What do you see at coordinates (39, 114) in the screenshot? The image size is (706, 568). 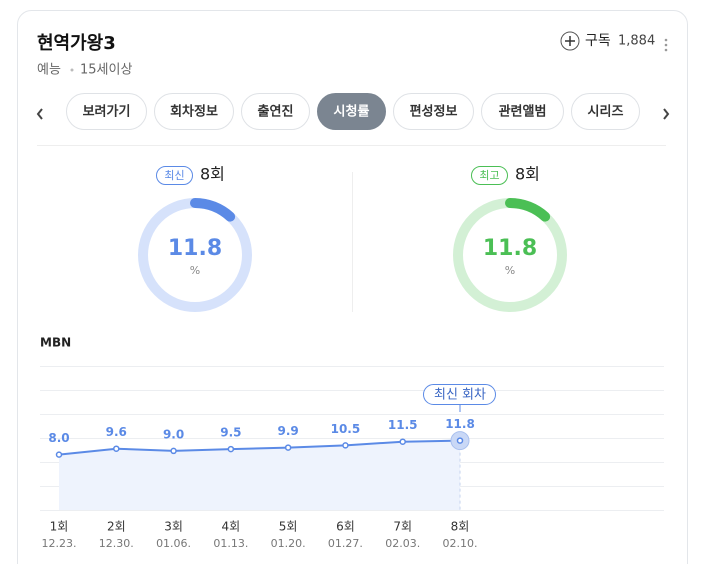 I see `prev-arrow` at bounding box center [39, 114].